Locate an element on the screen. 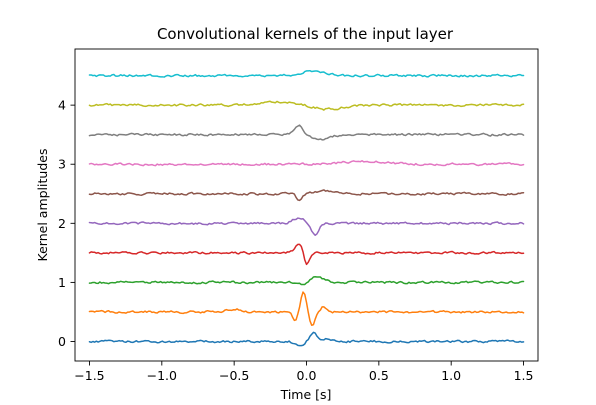 The image size is (596, 405). x-tick-label: −1.5 is located at coordinates (89, 375).